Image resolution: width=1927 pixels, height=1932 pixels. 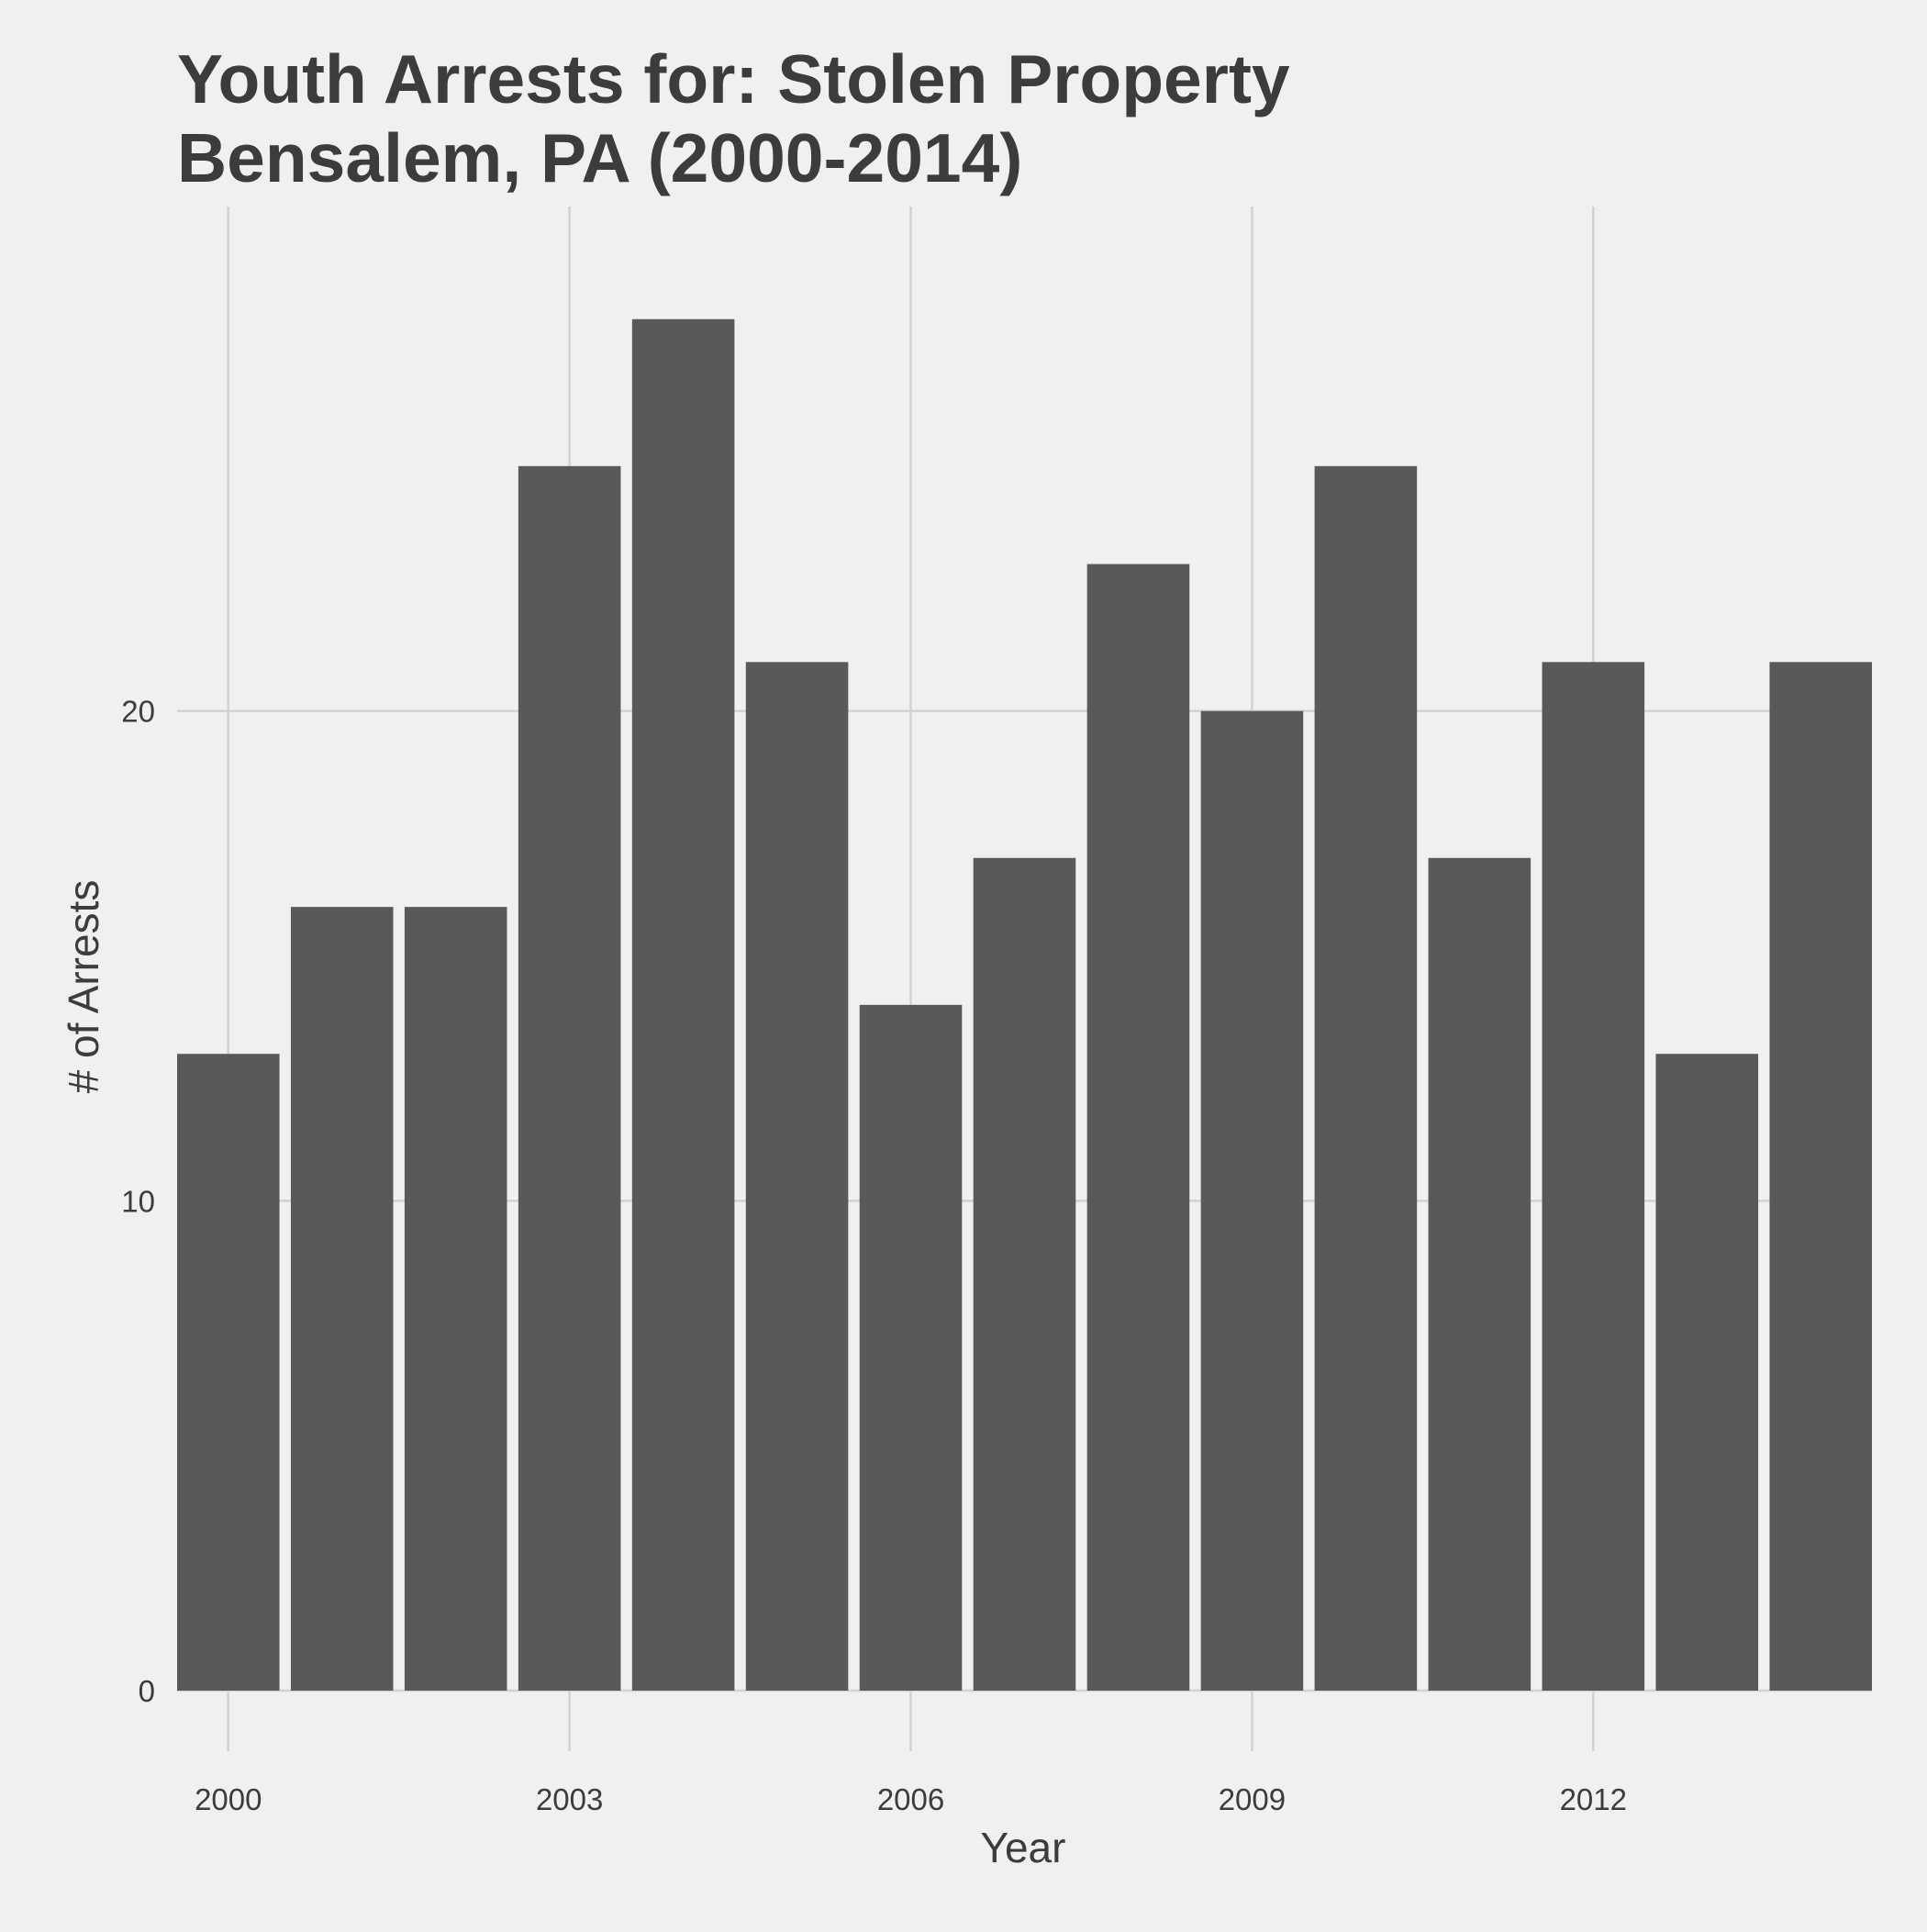 What do you see at coordinates (1138, 1128) in the screenshot?
I see `bar-2008` at bounding box center [1138, 1128].